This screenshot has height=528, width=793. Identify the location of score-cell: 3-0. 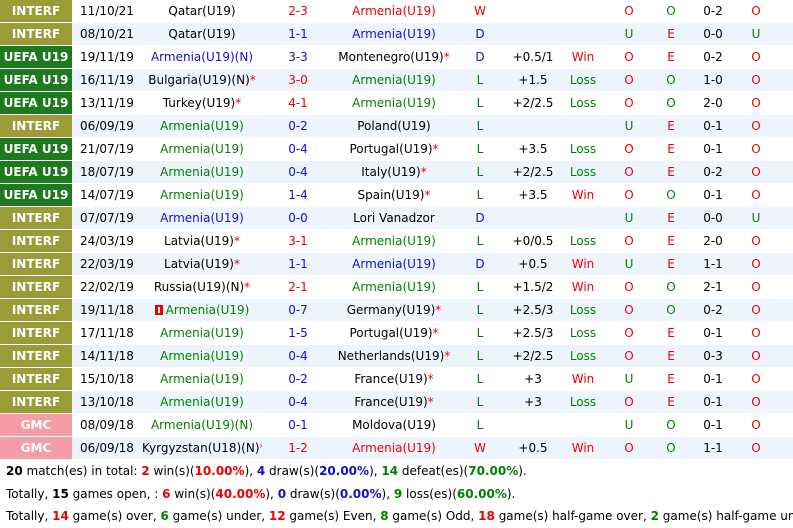
(298, 80).